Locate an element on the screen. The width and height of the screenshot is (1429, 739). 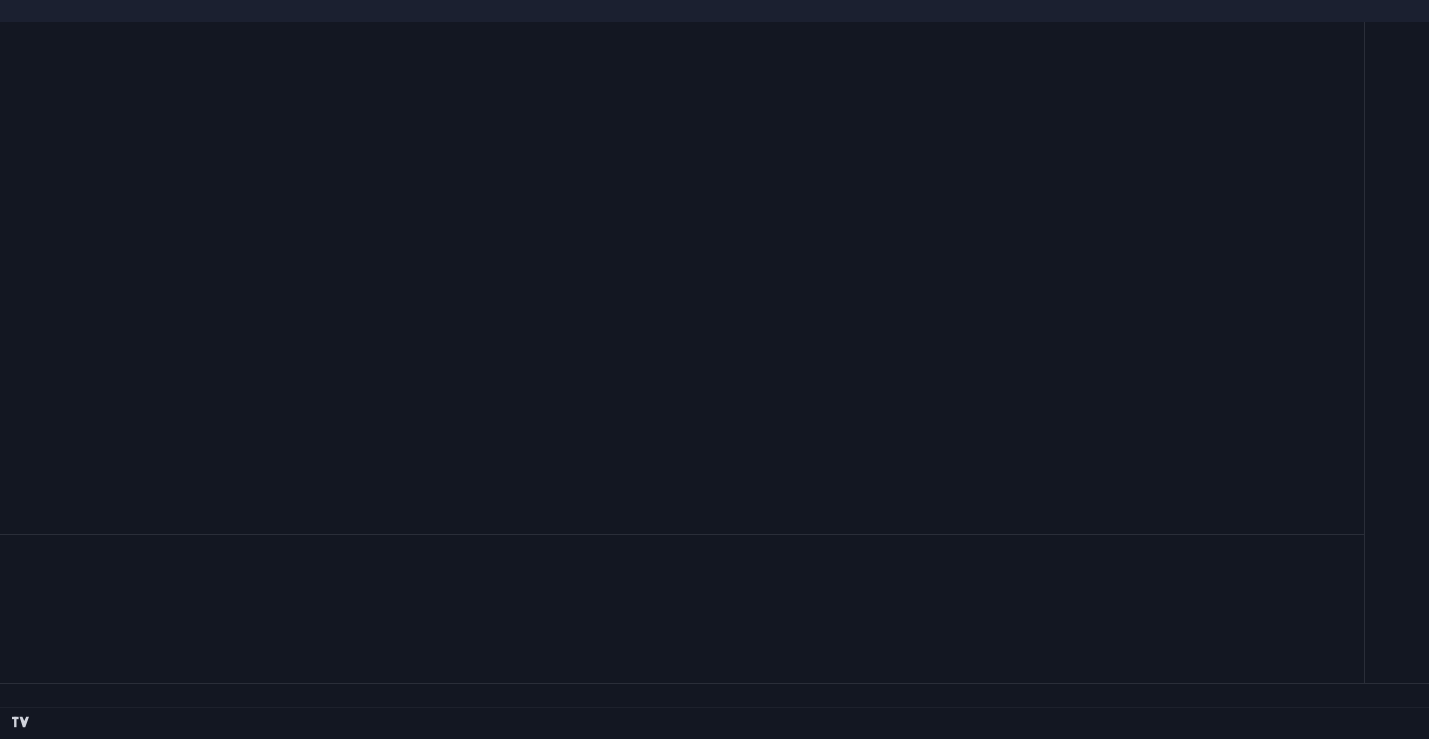
bottom-bar is located at coordinates (714, 723).